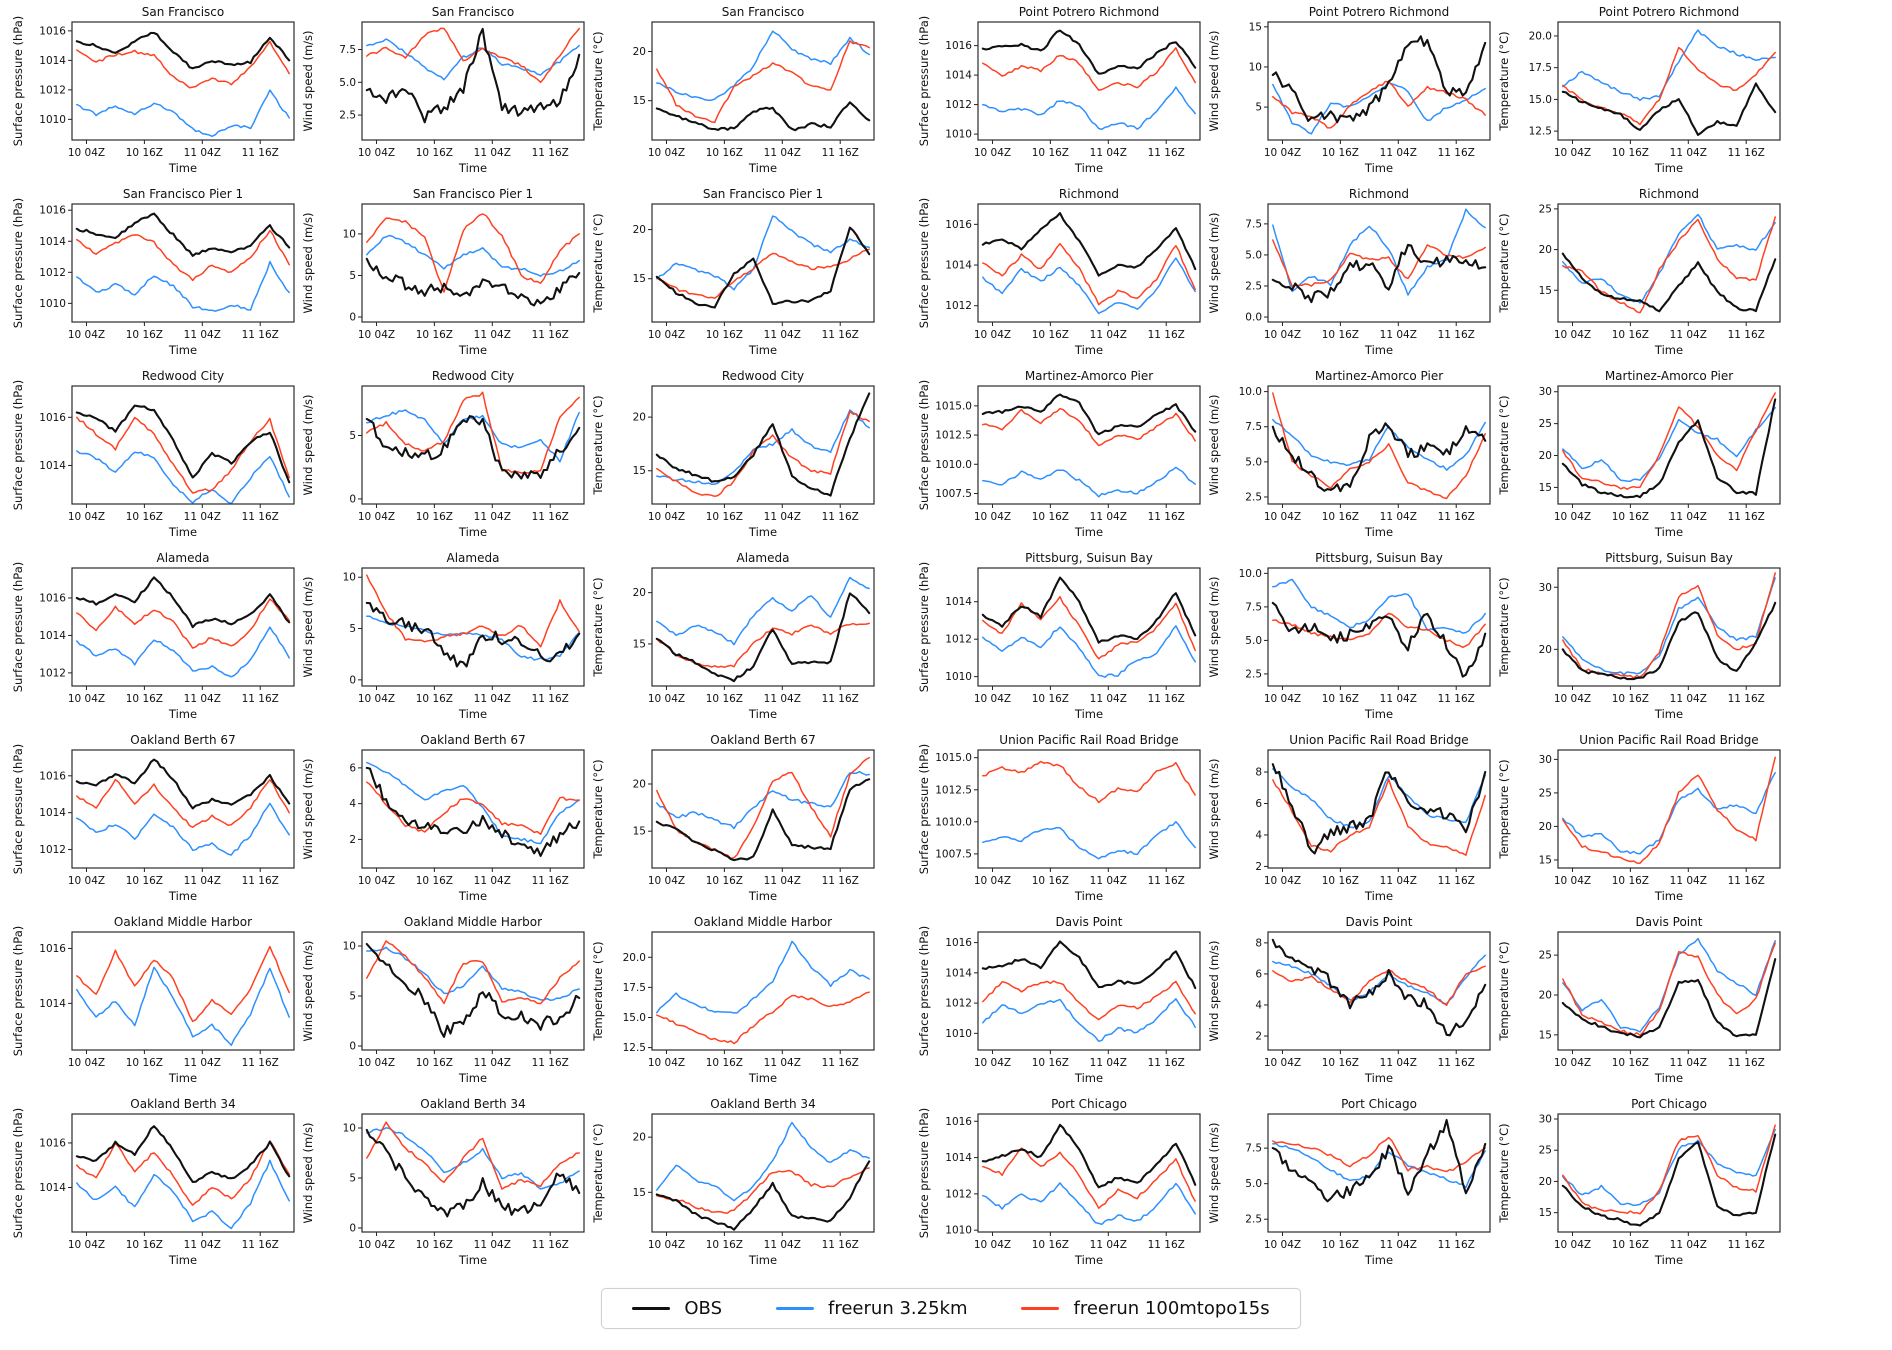 This screenshot has height=1350, width=1892. Describe the element at coordinates (1540, 36) in the screenshot. I see `y-tick-label: 20.0` at that location.